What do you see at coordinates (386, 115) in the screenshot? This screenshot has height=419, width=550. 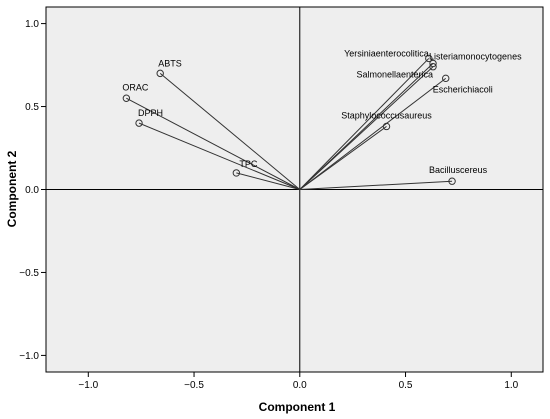 I see `point-label: Staphylococcusaureus` at bounding box center [386, 115].